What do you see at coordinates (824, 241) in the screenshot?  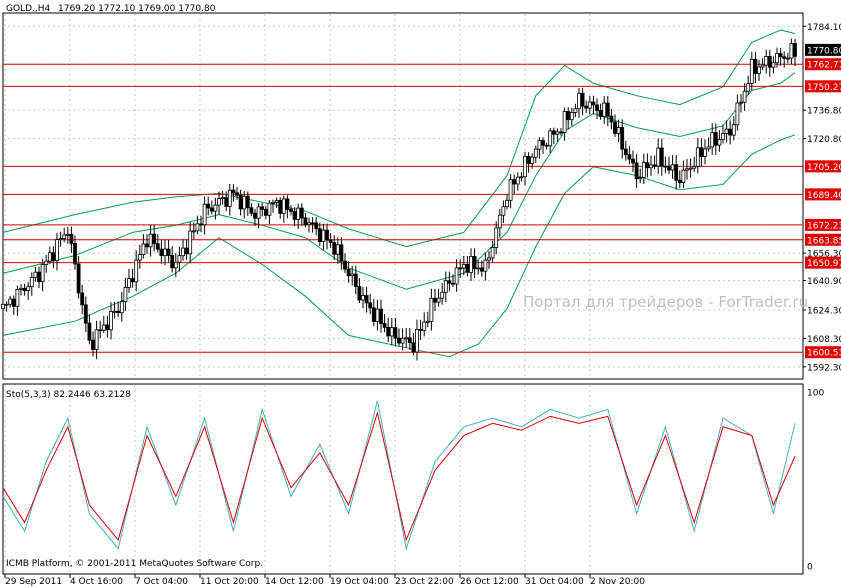 I see `level-price-label: 1663.85` at bounding box center [824, 241].